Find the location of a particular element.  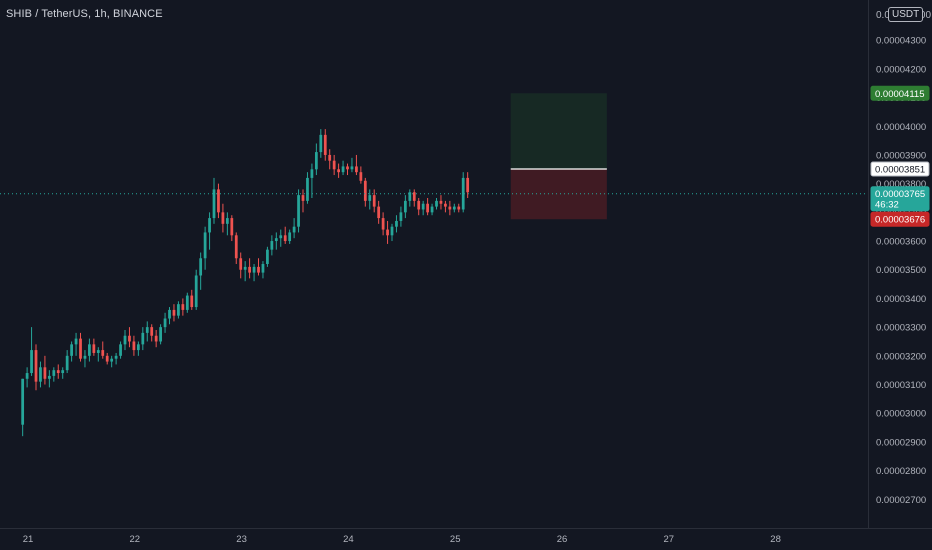

position-zones is located at coordinates (558, 156).